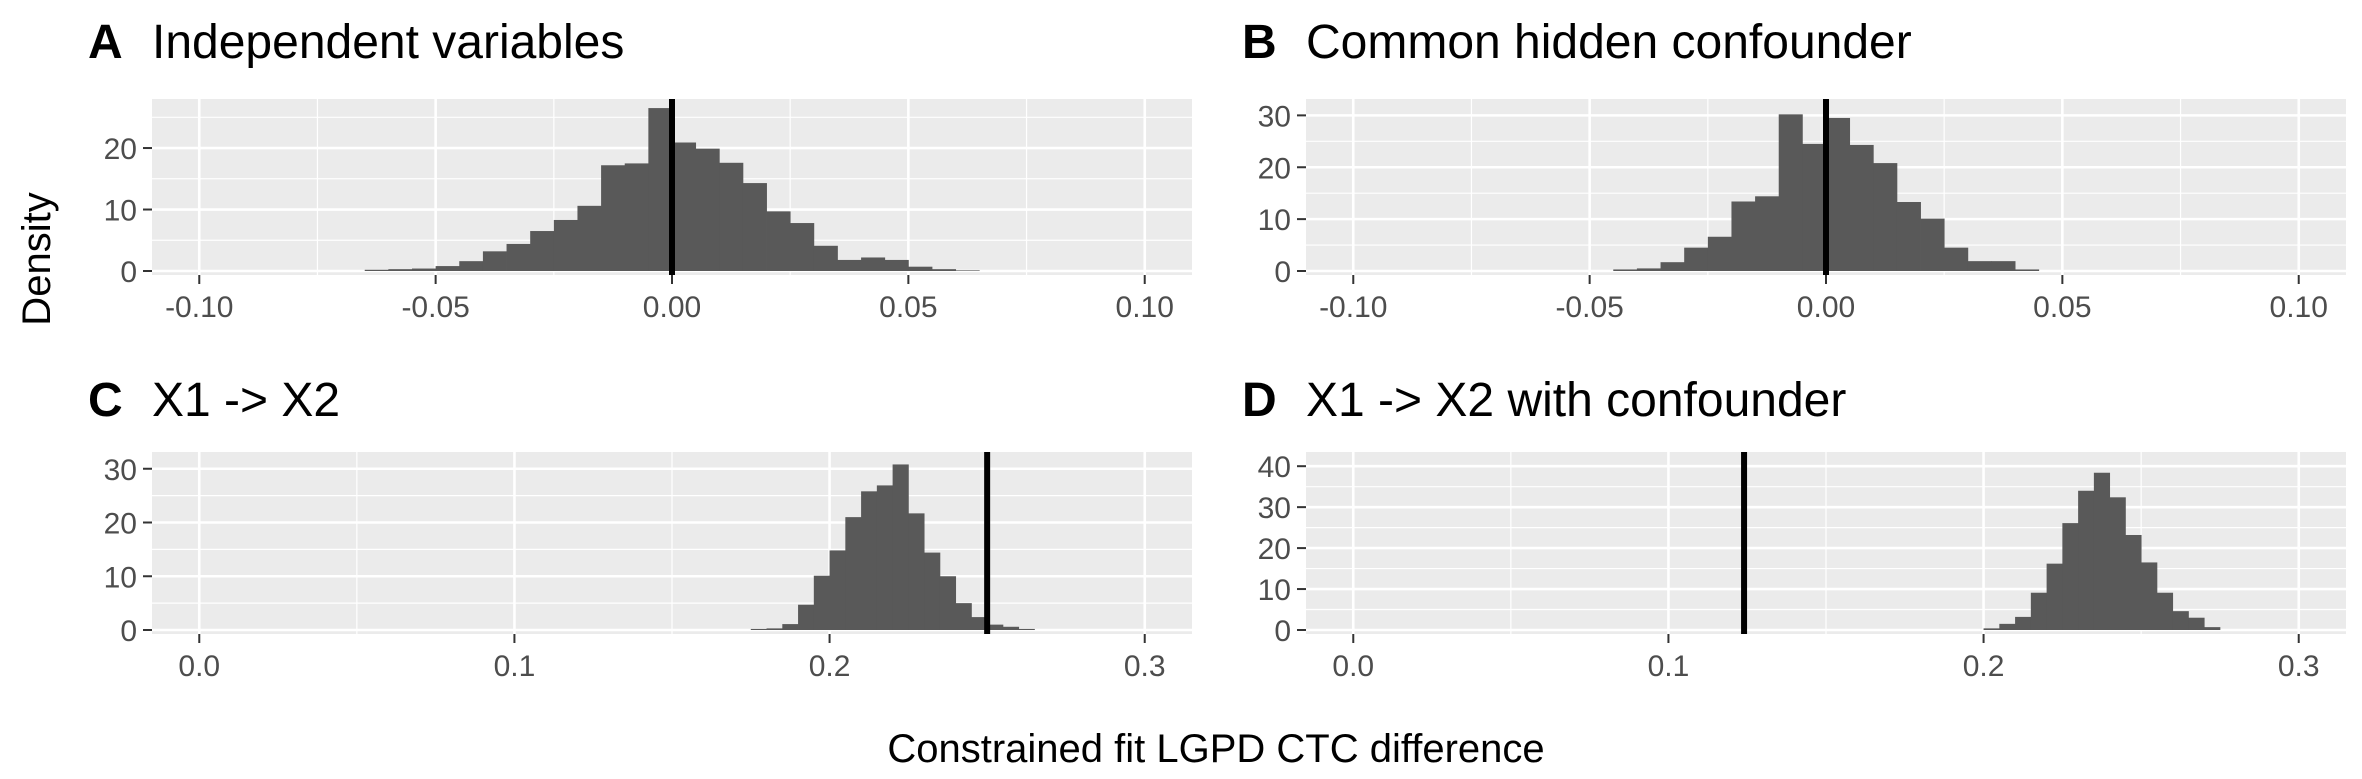 Image resolution: width=2362 pixels, height=779 pixels. What do you see at coordinates (1274, 220) in the screenshot?
I see `panel-b-y-tick-label: 10` at bounding box center [1274, 220].